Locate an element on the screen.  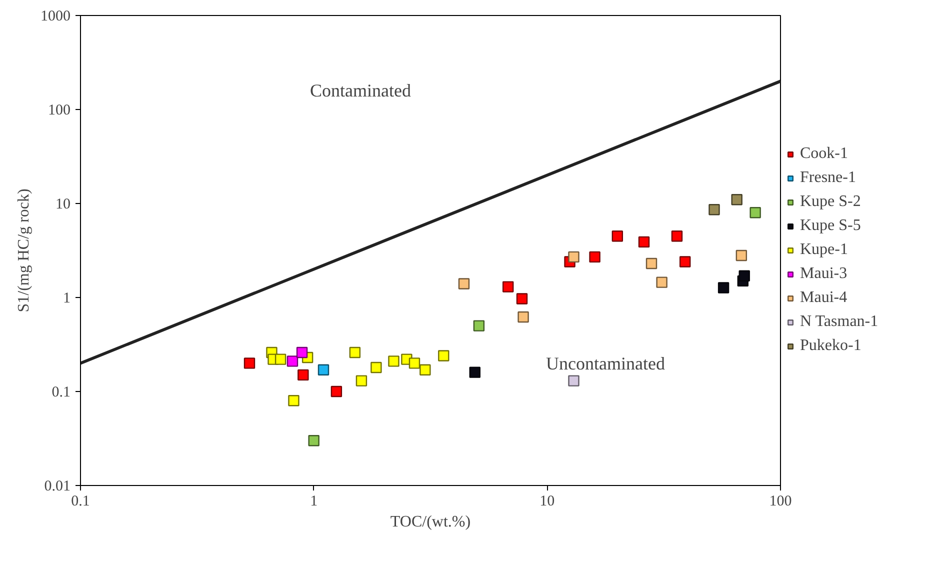
annotation: Uncontaminated is located at coordinates (605, 363).